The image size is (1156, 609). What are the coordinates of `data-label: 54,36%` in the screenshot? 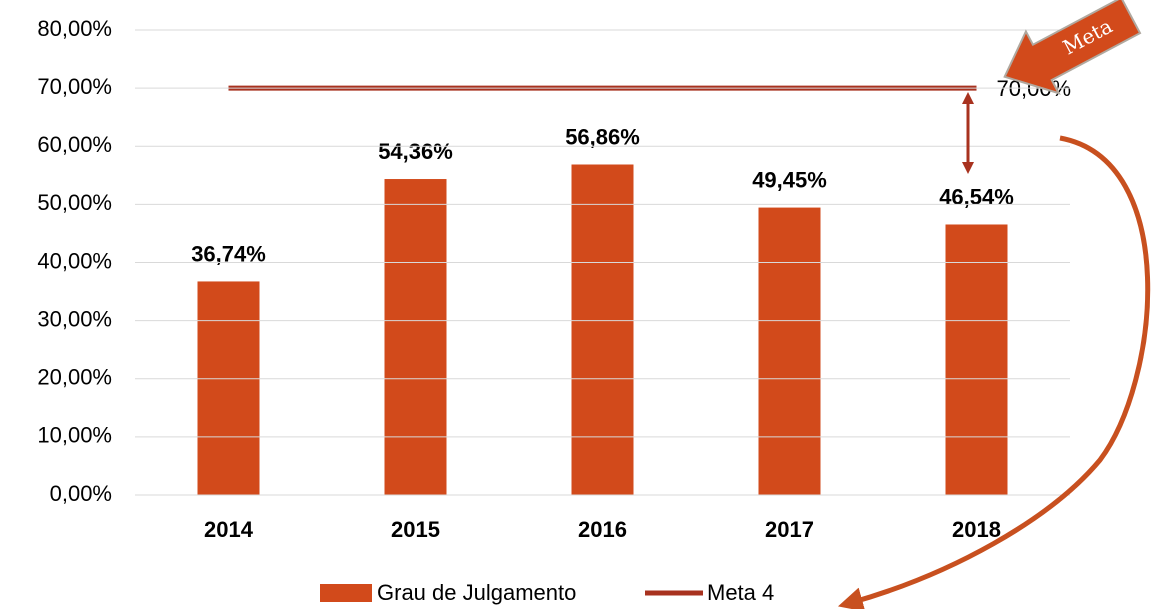 It's located at (415, 151).